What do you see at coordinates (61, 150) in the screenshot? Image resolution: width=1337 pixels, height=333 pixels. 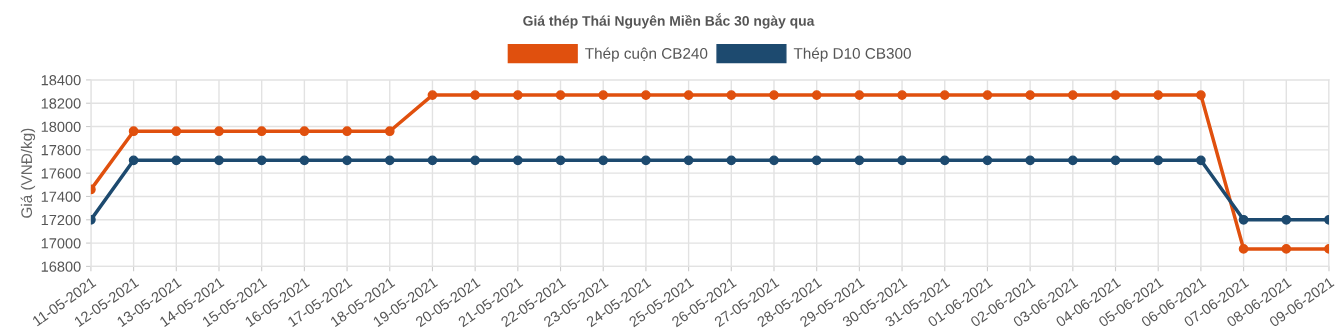 I see `y-tick-label: 17800` at bounding box center [61, 150].